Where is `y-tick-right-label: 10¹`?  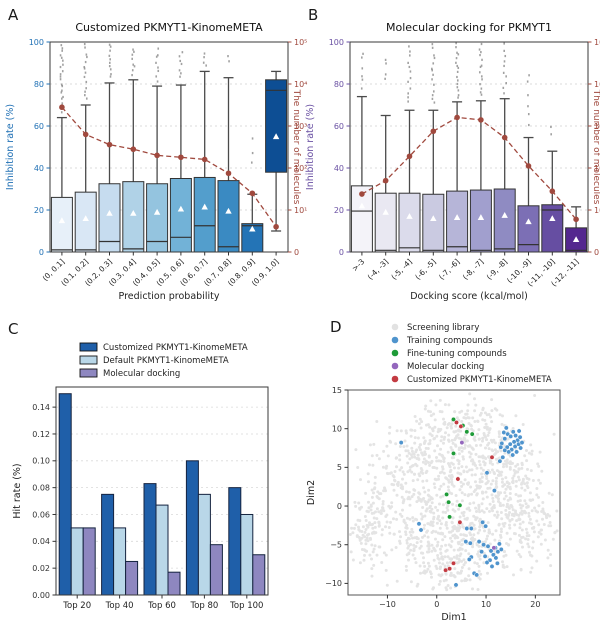
y-tick-right-label: 10¹ is located at coordinates (300, 210).